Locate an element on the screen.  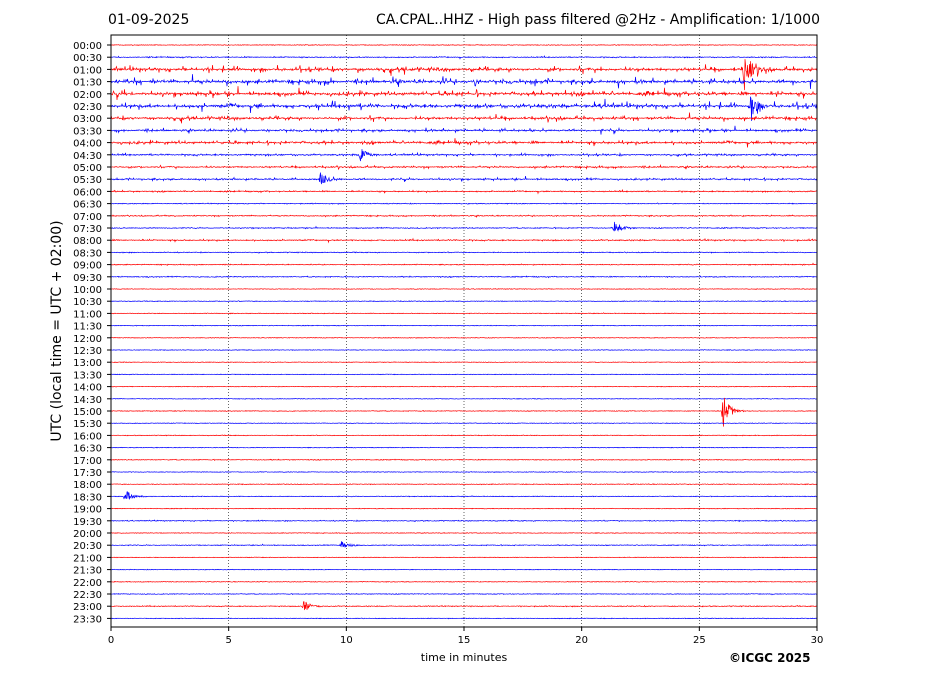
y-tick-label: 16:00 is located at coordinates (87, 436).